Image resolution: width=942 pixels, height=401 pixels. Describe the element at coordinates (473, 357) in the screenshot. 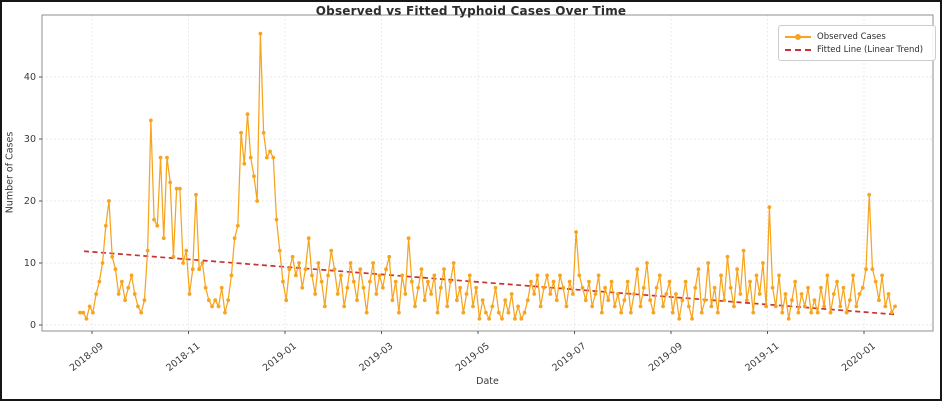

I see `x-tick-label: 2019-05` at that location.